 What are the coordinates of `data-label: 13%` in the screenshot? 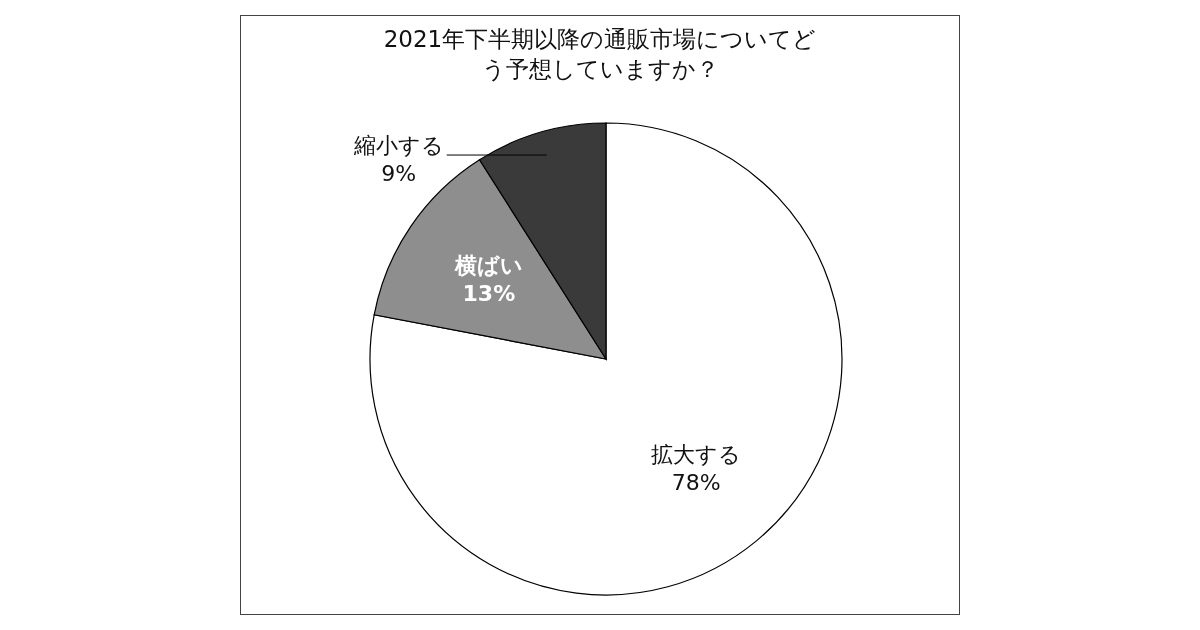 It's located at (489, 294).